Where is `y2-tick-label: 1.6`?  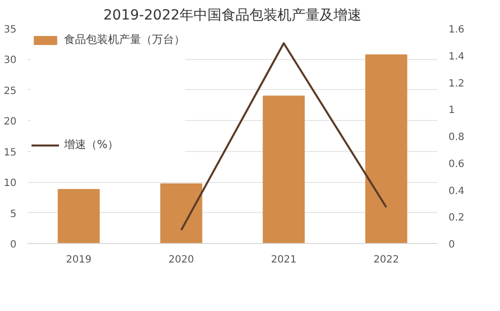 y2-tick-label: 1.6 is located at coordinates (456, 30).